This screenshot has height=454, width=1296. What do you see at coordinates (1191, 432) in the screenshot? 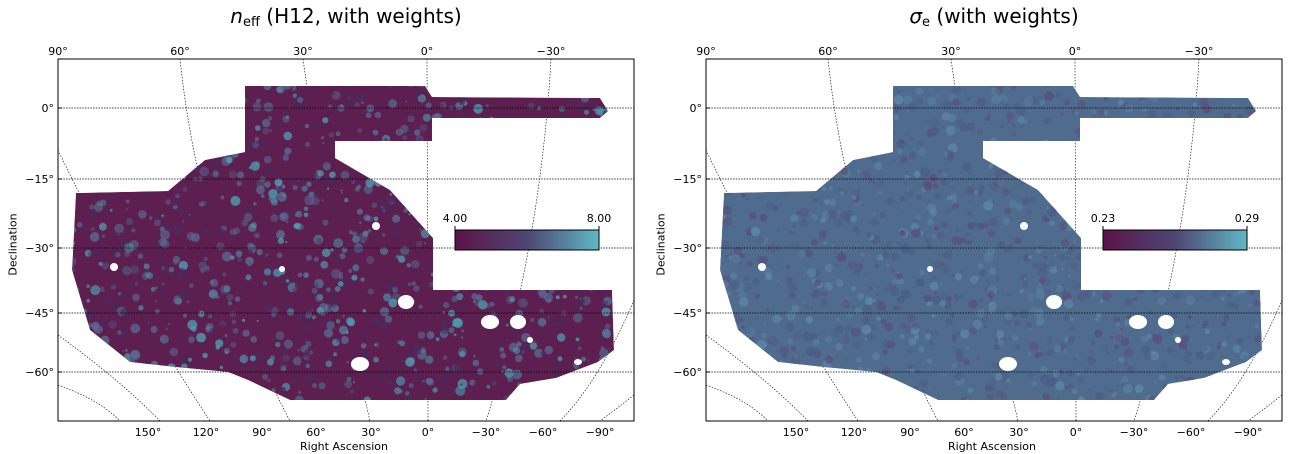
I see `panel2-bottom-tick-label-7: −60°` at bounding box center [1191, 432].